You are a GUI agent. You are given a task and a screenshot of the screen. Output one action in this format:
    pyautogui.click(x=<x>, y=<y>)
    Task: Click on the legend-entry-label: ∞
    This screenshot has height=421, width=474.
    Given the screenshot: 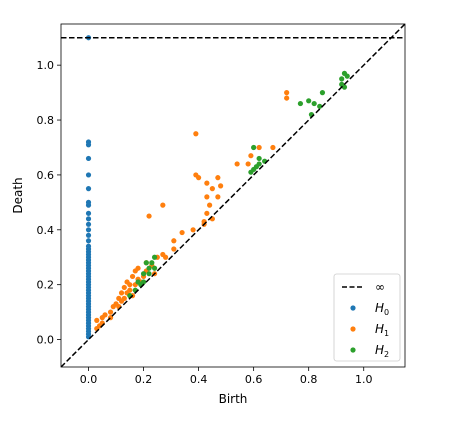 What is the action you would take?
    pyautogui.click(x=380, y=287)
    